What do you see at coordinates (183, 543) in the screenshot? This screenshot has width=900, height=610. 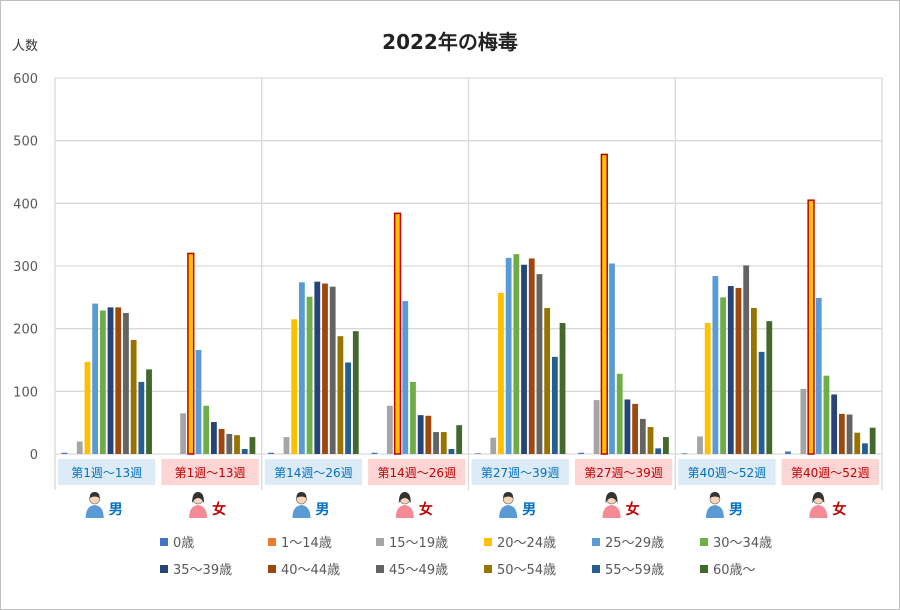 I see `legend-label: 0歳` at bounding box center [183, 543].